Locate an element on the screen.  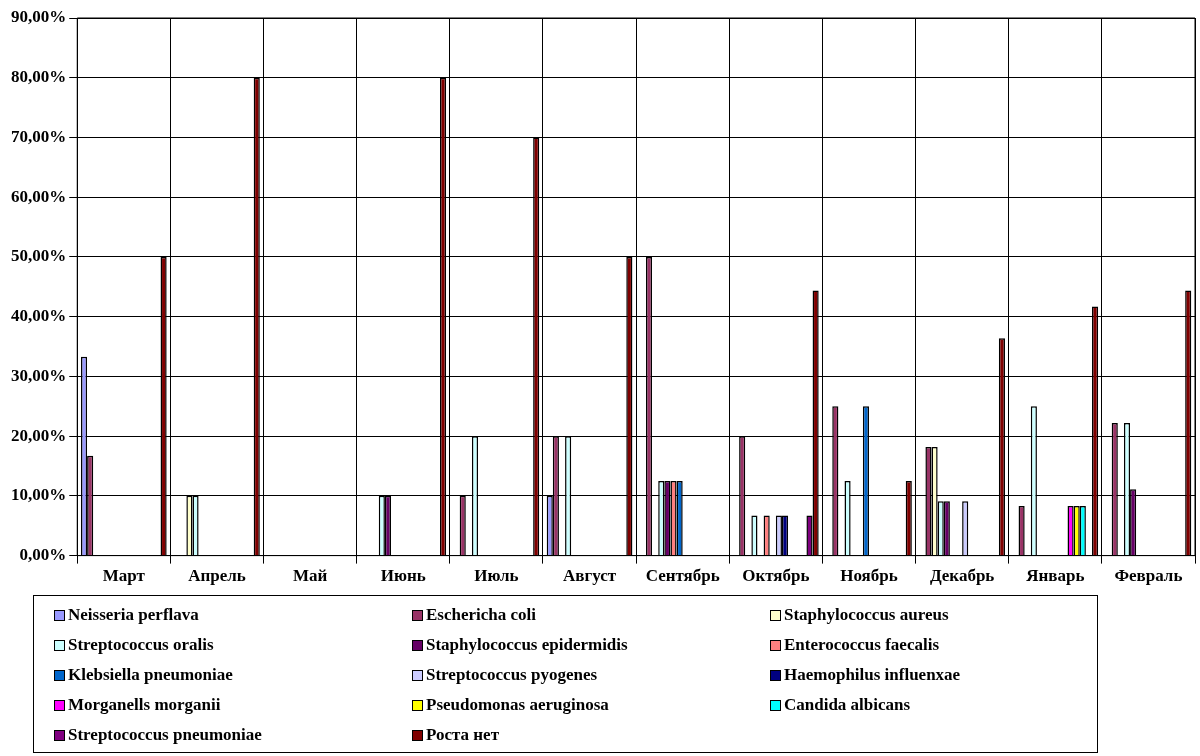
legend-label: Haemophilus influenxae is located at coordinates (872, 675).